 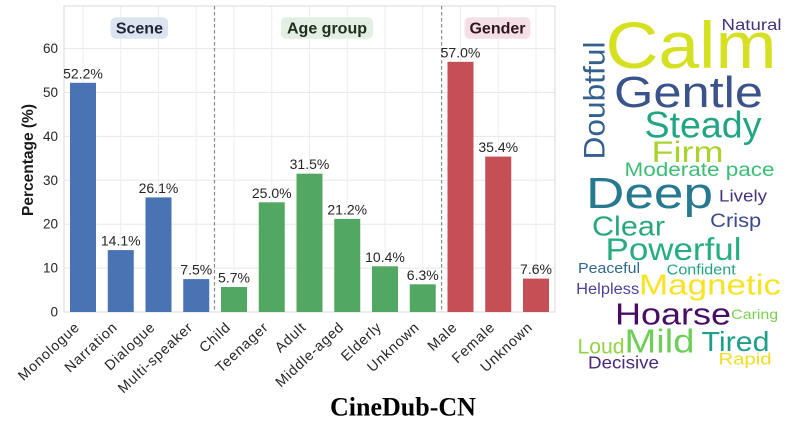 I want to click on svg-text: Lively, so click(x=743, y=197).